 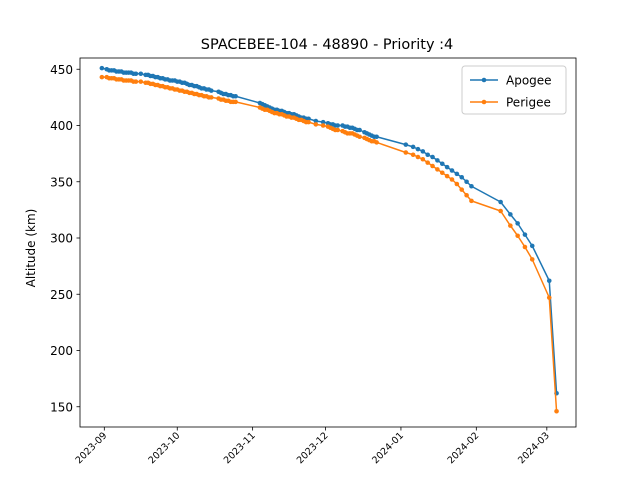 What do you see at coordinates (61, 182) in the screenshot?
I see `y-tick-label: 350` at bounding box center [61, 182].